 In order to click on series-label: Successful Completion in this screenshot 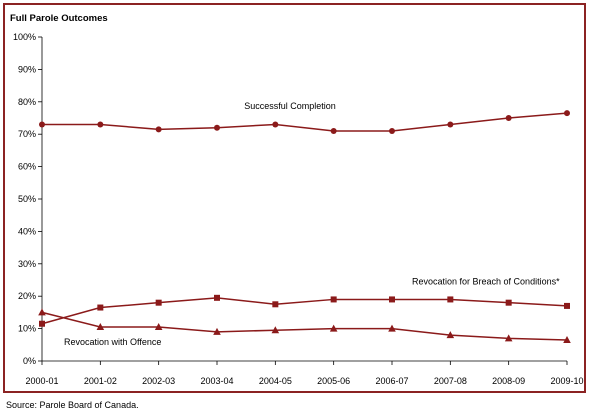, I will do `click(290, 106)`.